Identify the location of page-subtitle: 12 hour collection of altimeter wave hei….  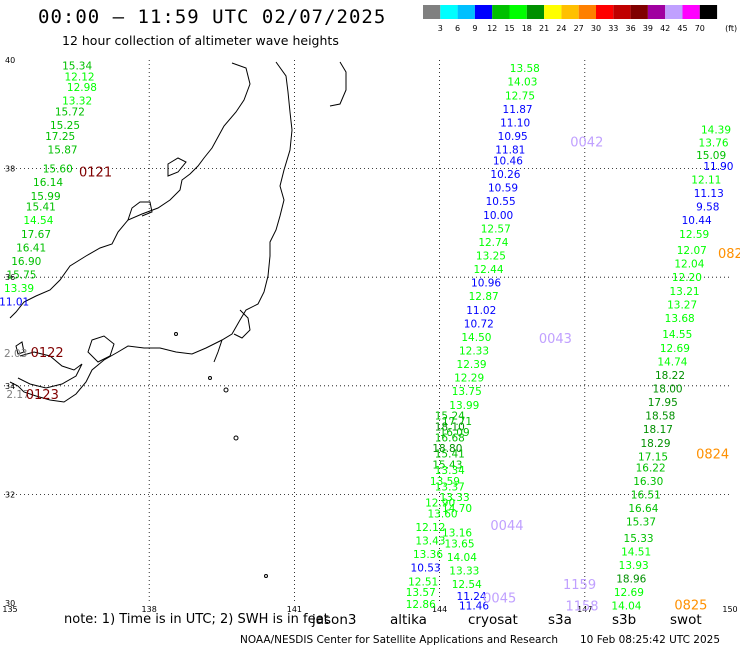
(200, 40).